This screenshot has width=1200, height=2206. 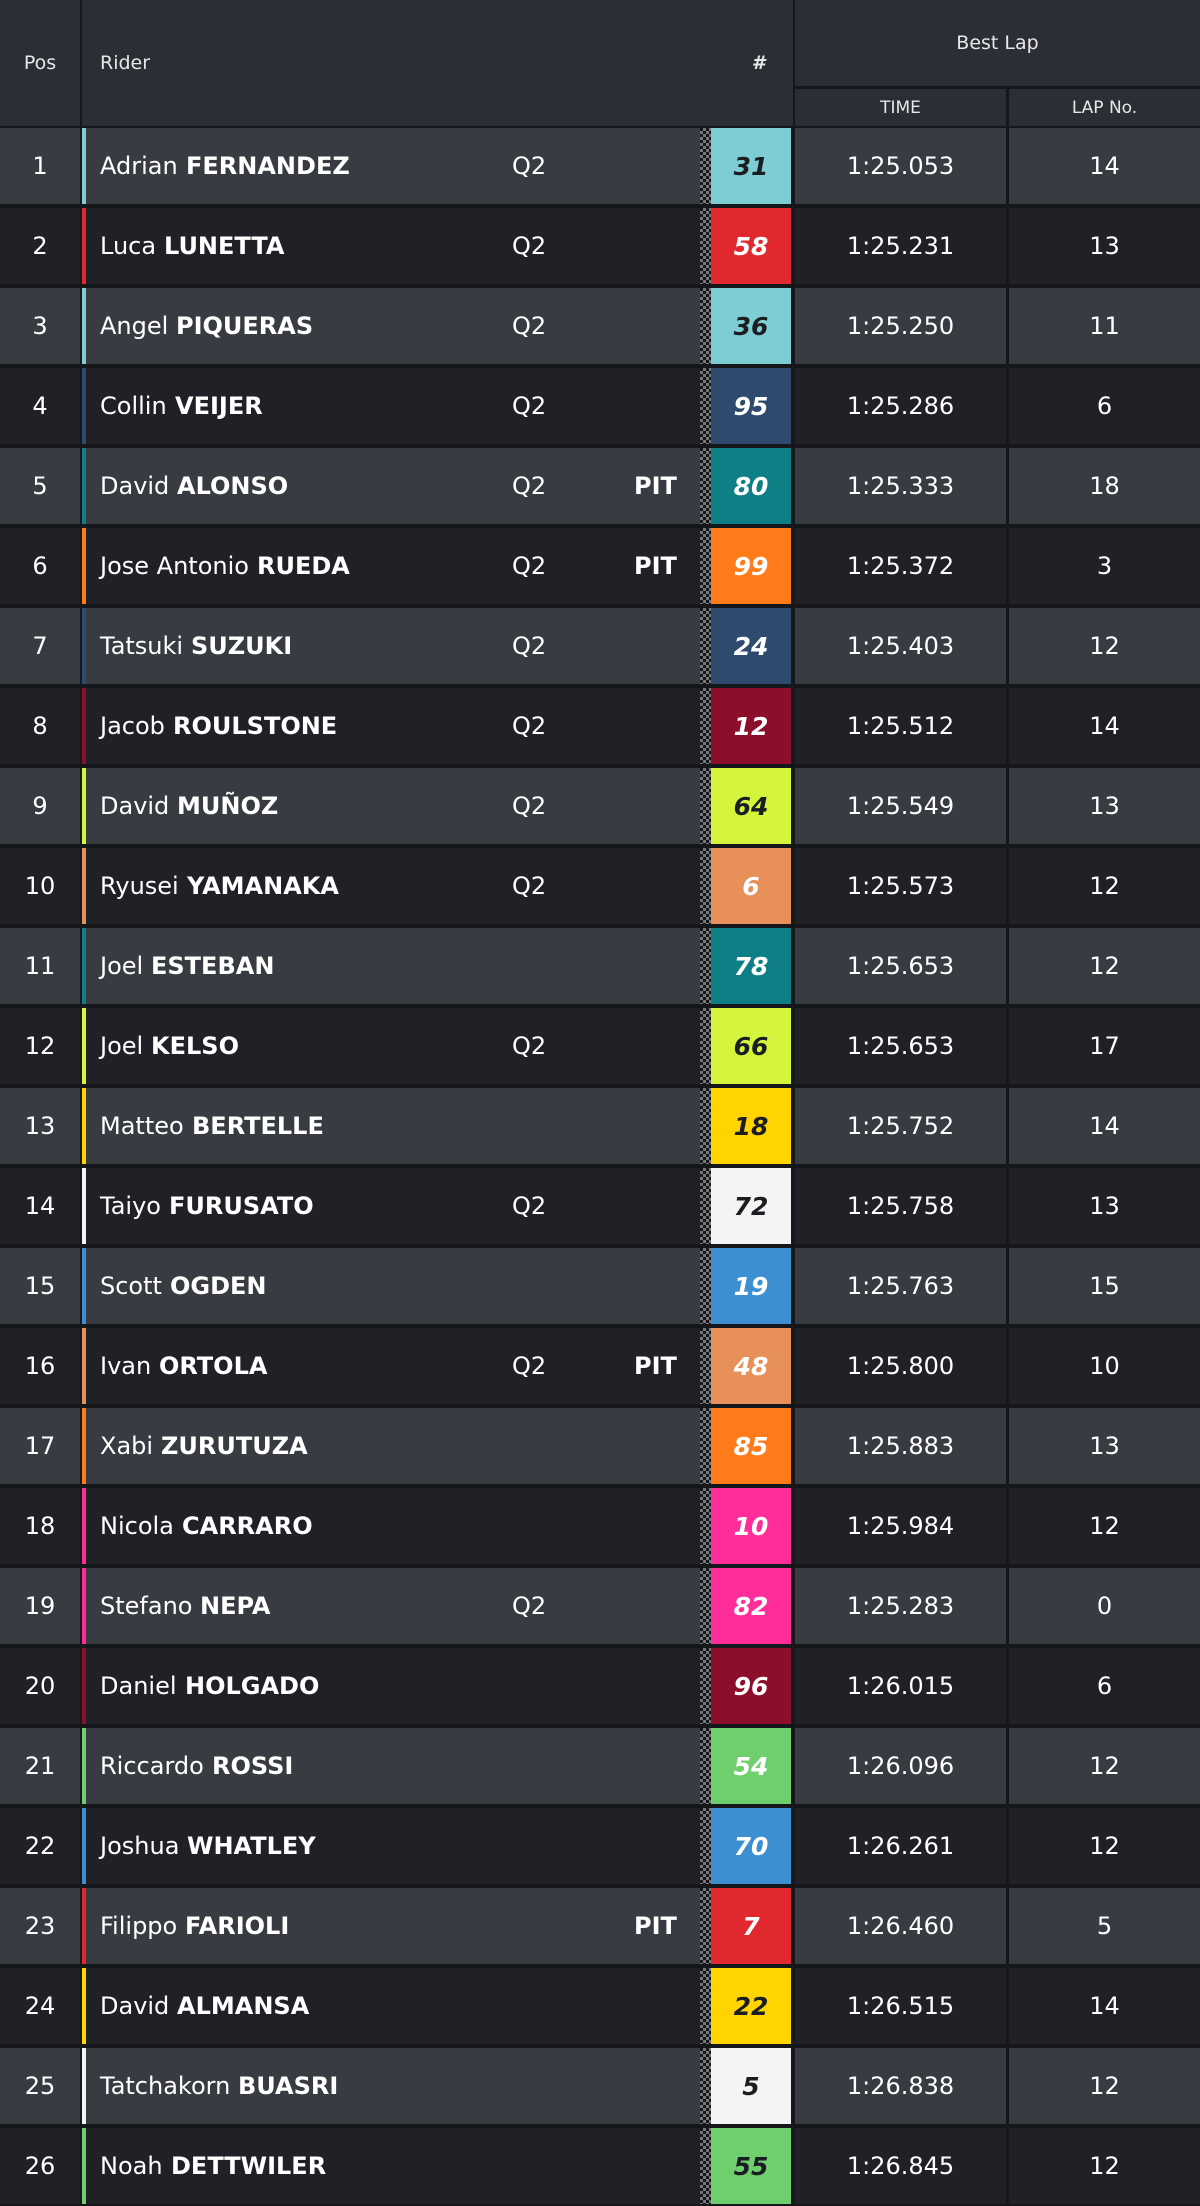 I want to click on pit-flag: PIT, so click(x=655, y=486).